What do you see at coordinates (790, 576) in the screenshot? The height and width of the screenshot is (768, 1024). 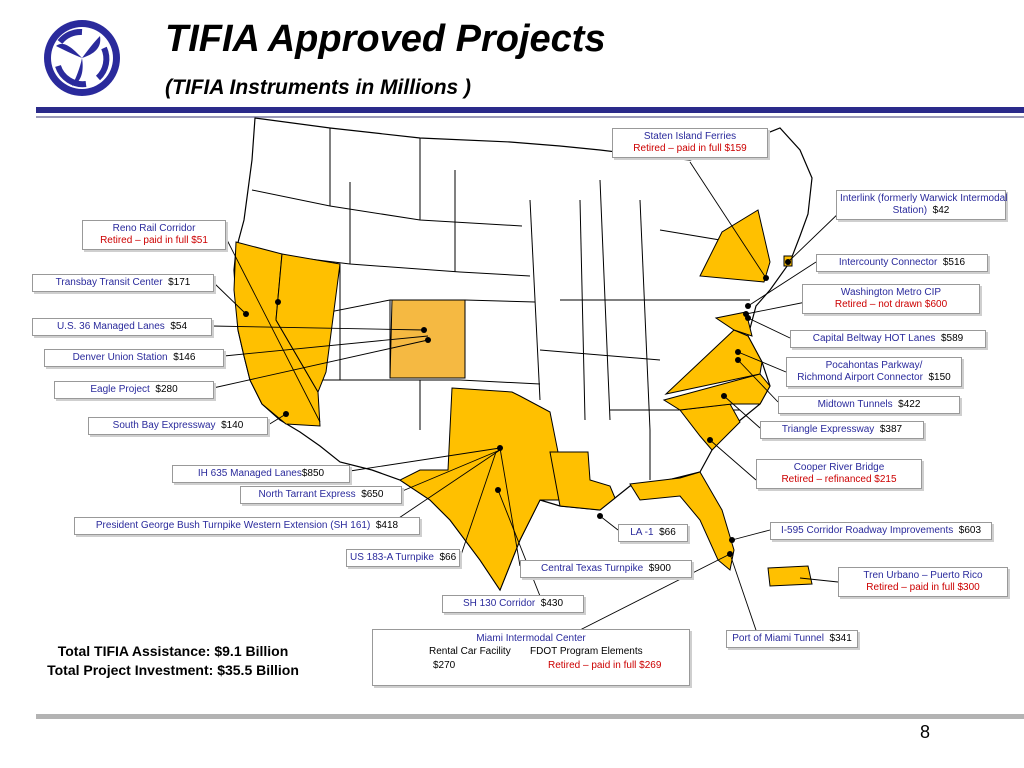 I see `state-puerto-rico` at bounding box center [790, 576].